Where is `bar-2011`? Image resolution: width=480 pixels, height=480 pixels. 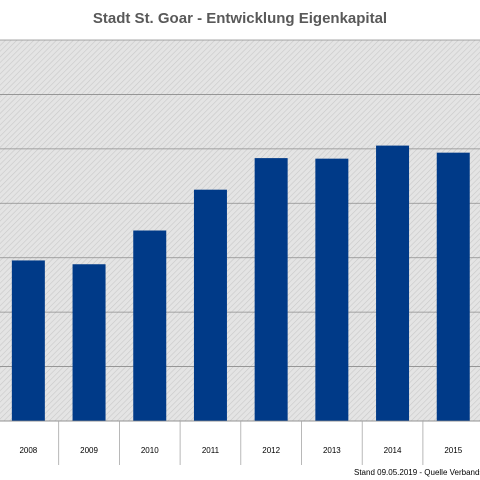 bar-2011 is located at coordinates (210, 305).